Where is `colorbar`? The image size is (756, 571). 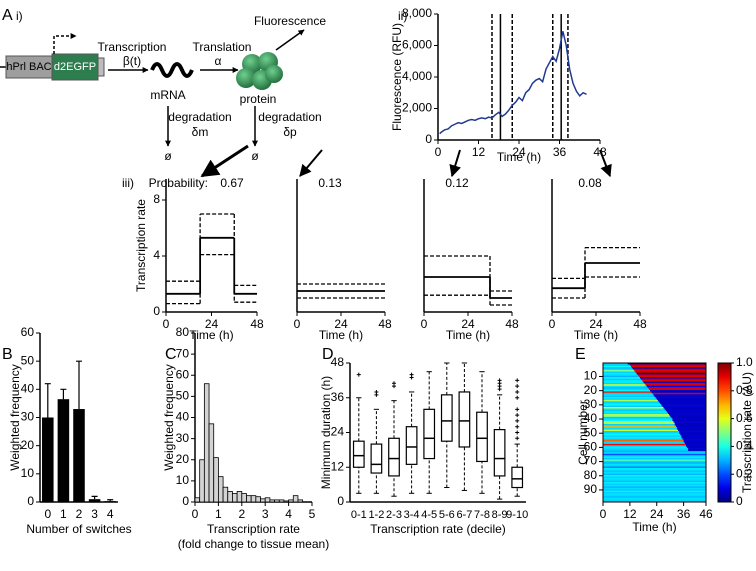 colorbar is located at coordinates (724, 432).